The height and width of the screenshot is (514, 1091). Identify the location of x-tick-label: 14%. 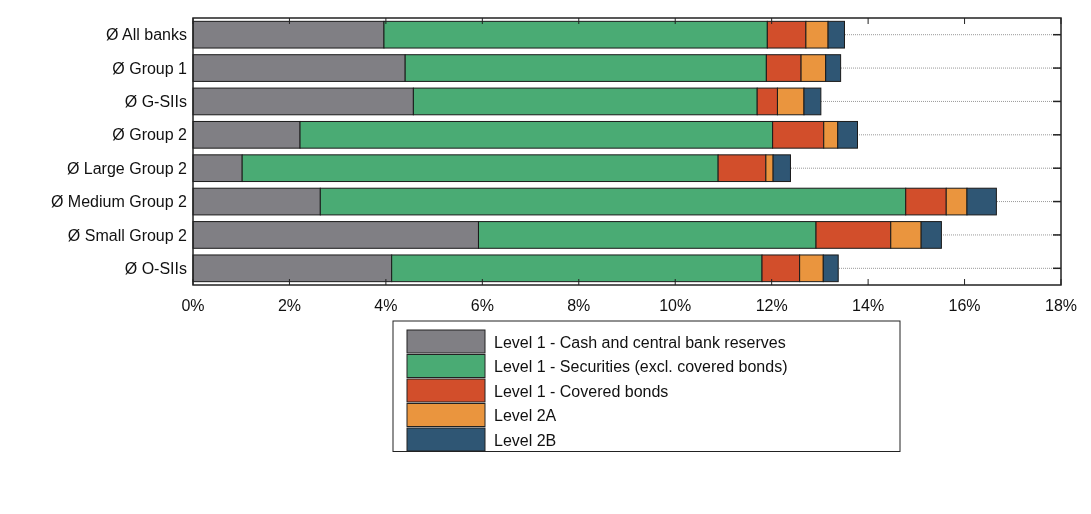
(868, 305).